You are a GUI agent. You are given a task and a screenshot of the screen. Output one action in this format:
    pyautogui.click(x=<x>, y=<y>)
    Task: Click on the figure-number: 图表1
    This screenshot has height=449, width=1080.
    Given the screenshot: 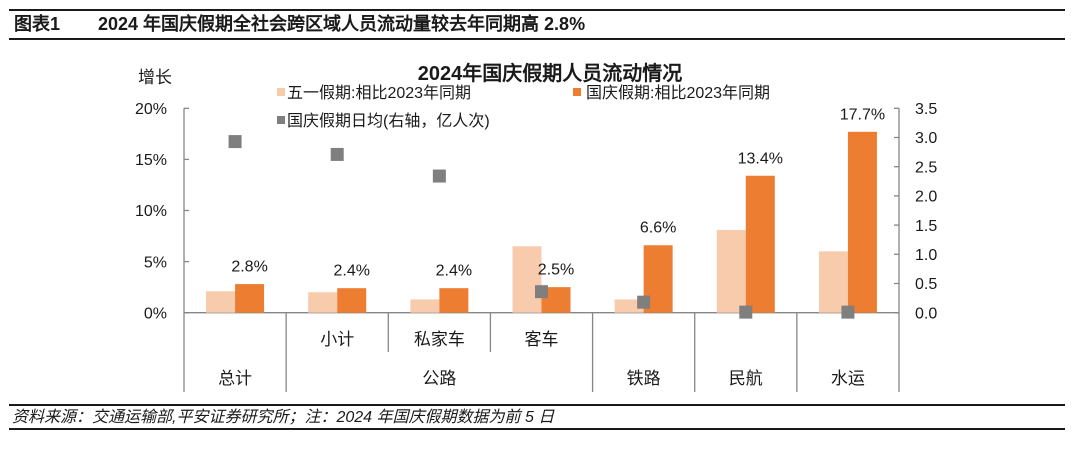 What is the action you would take?
    pyautogui.click(x=37, y=24)
    